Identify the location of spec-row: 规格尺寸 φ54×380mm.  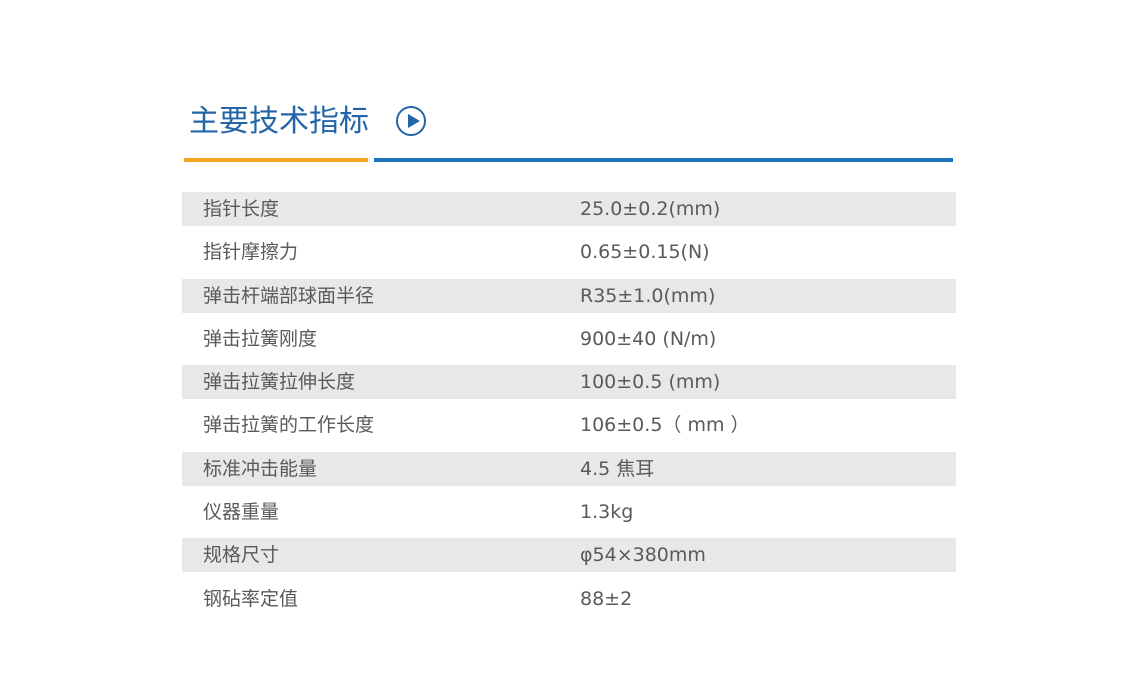
(569, 555).